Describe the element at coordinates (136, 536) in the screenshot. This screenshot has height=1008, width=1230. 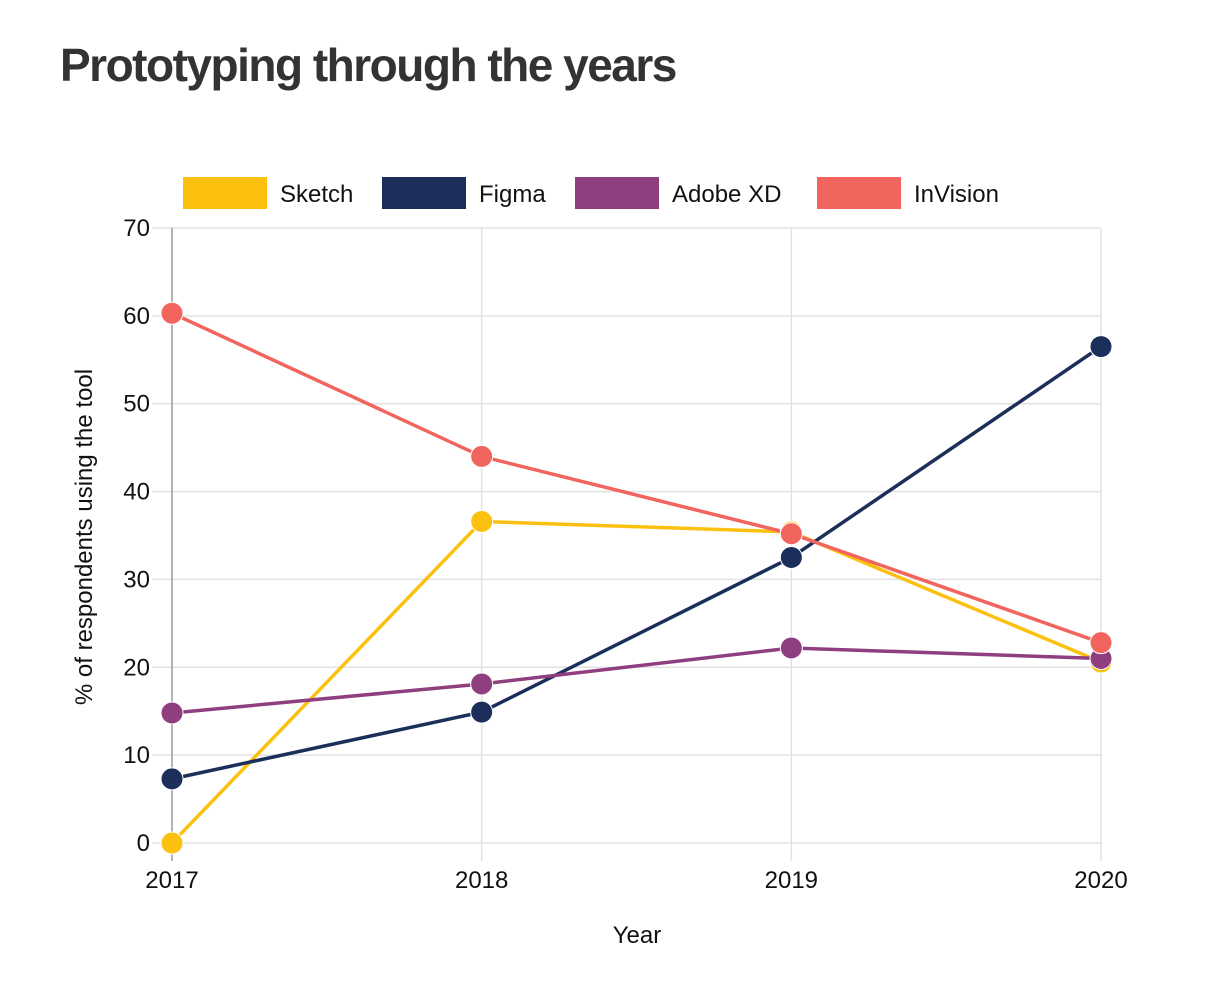
I see `y-tick-labels: 0 10 20 30 40 50 60 70` at that location.